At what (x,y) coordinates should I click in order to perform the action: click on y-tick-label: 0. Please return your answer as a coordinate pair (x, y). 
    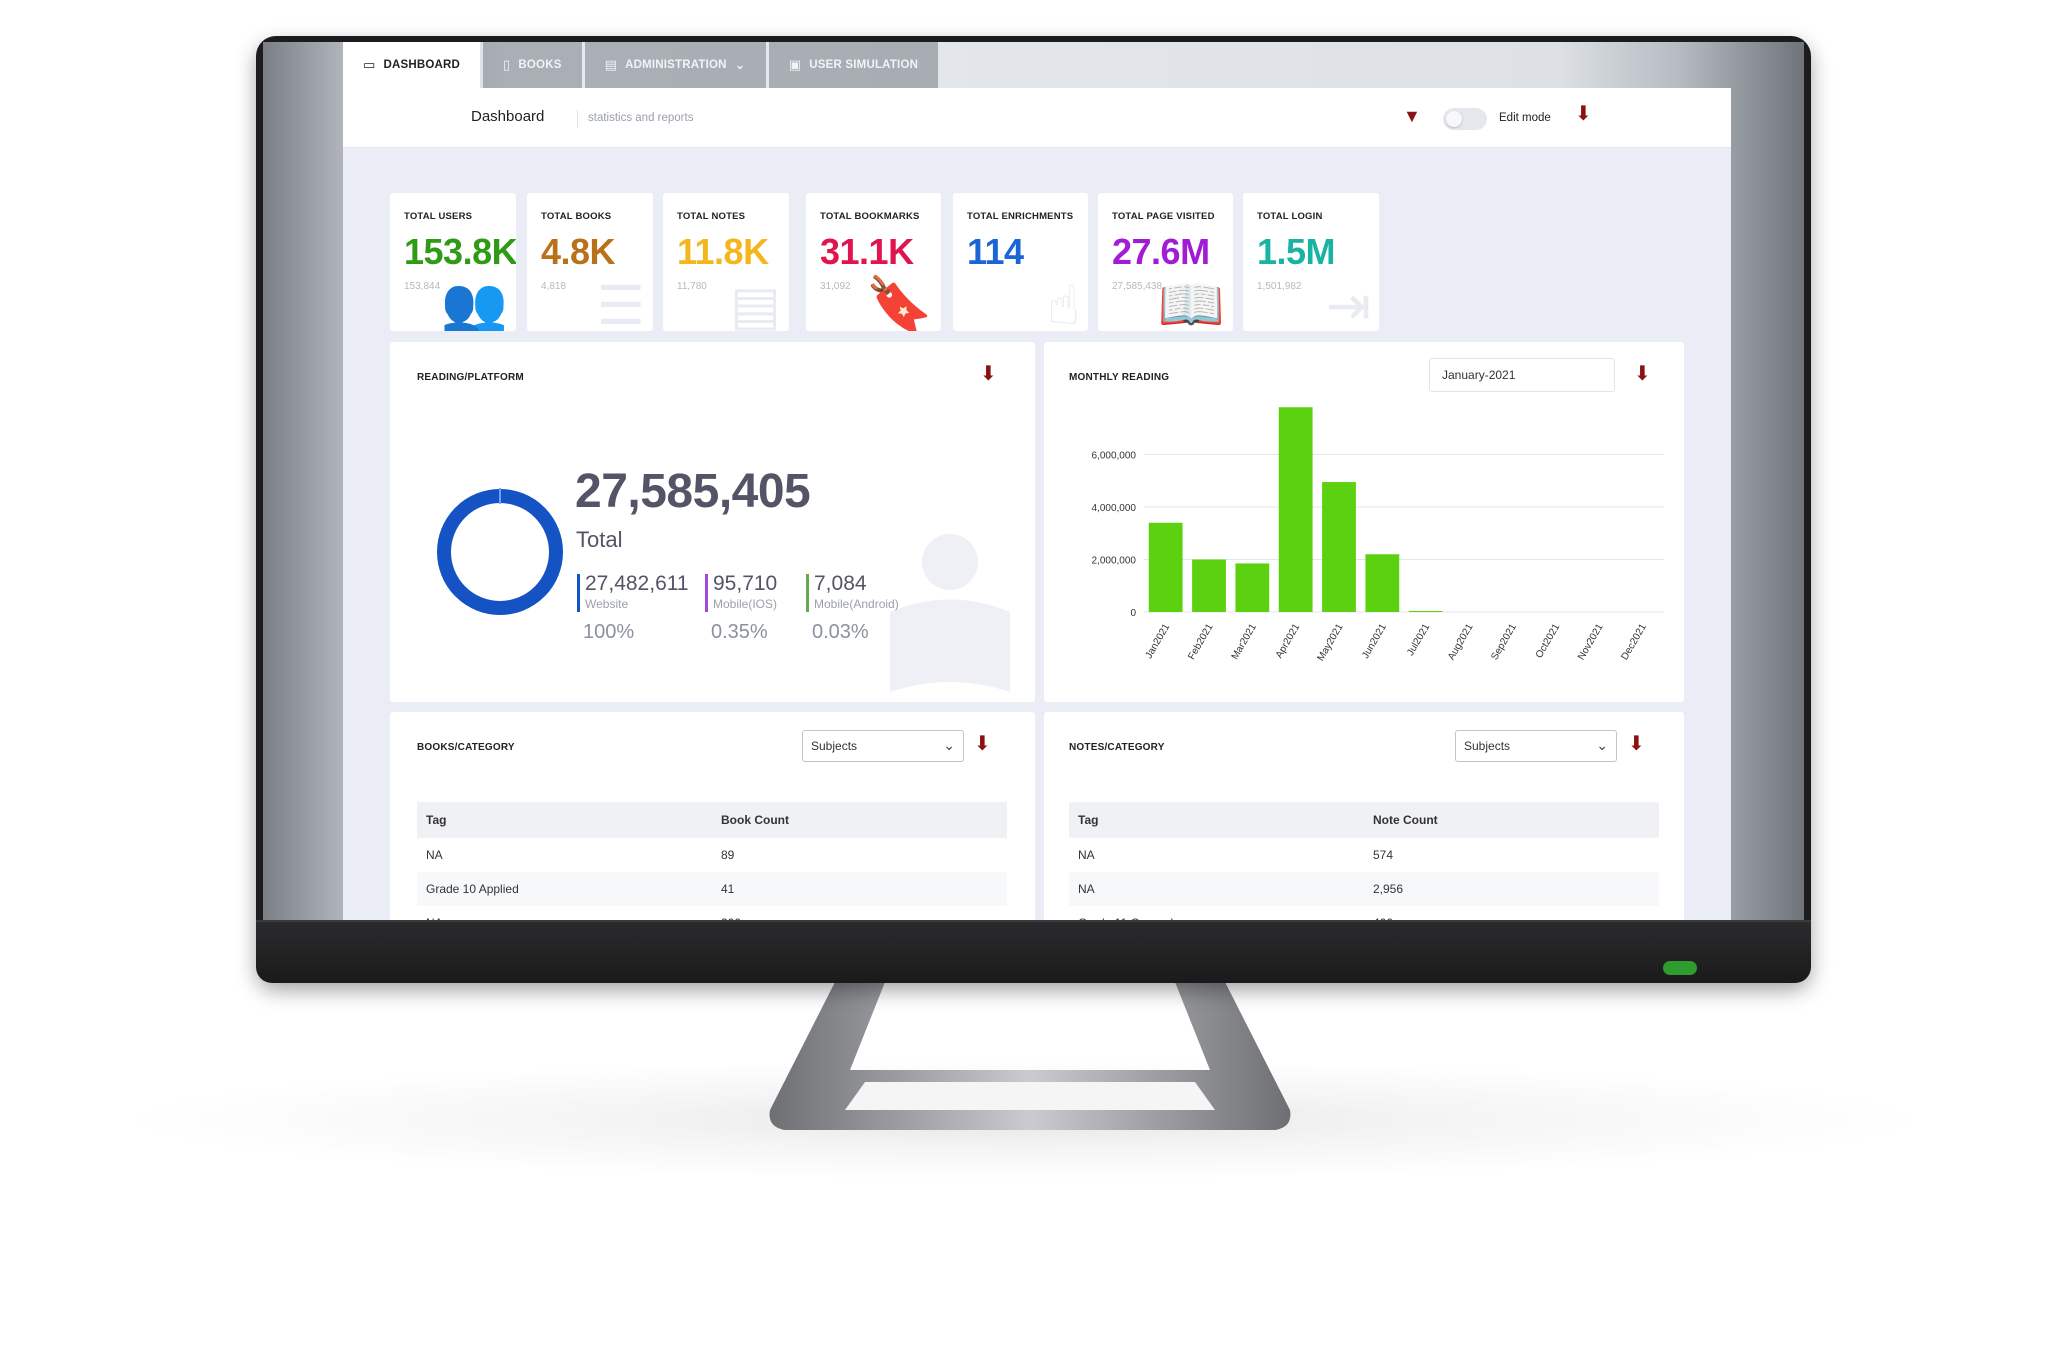
    Looking at the image, I should click on (1133, 613).